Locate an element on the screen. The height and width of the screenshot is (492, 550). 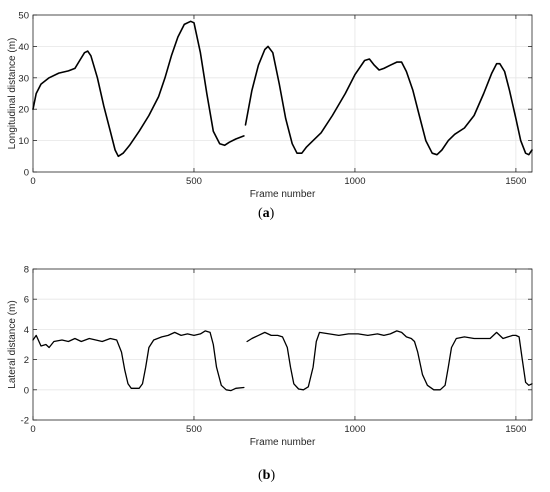
panel-label-b: (b) is located at coordinates (267, 475).